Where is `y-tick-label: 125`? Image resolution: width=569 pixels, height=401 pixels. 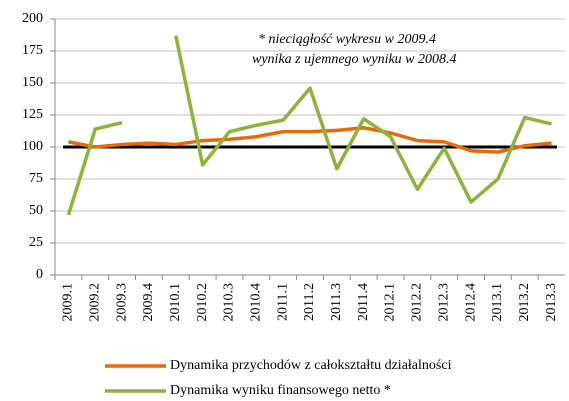 y-tick-label: 125 is located at coordinates (32, 114).